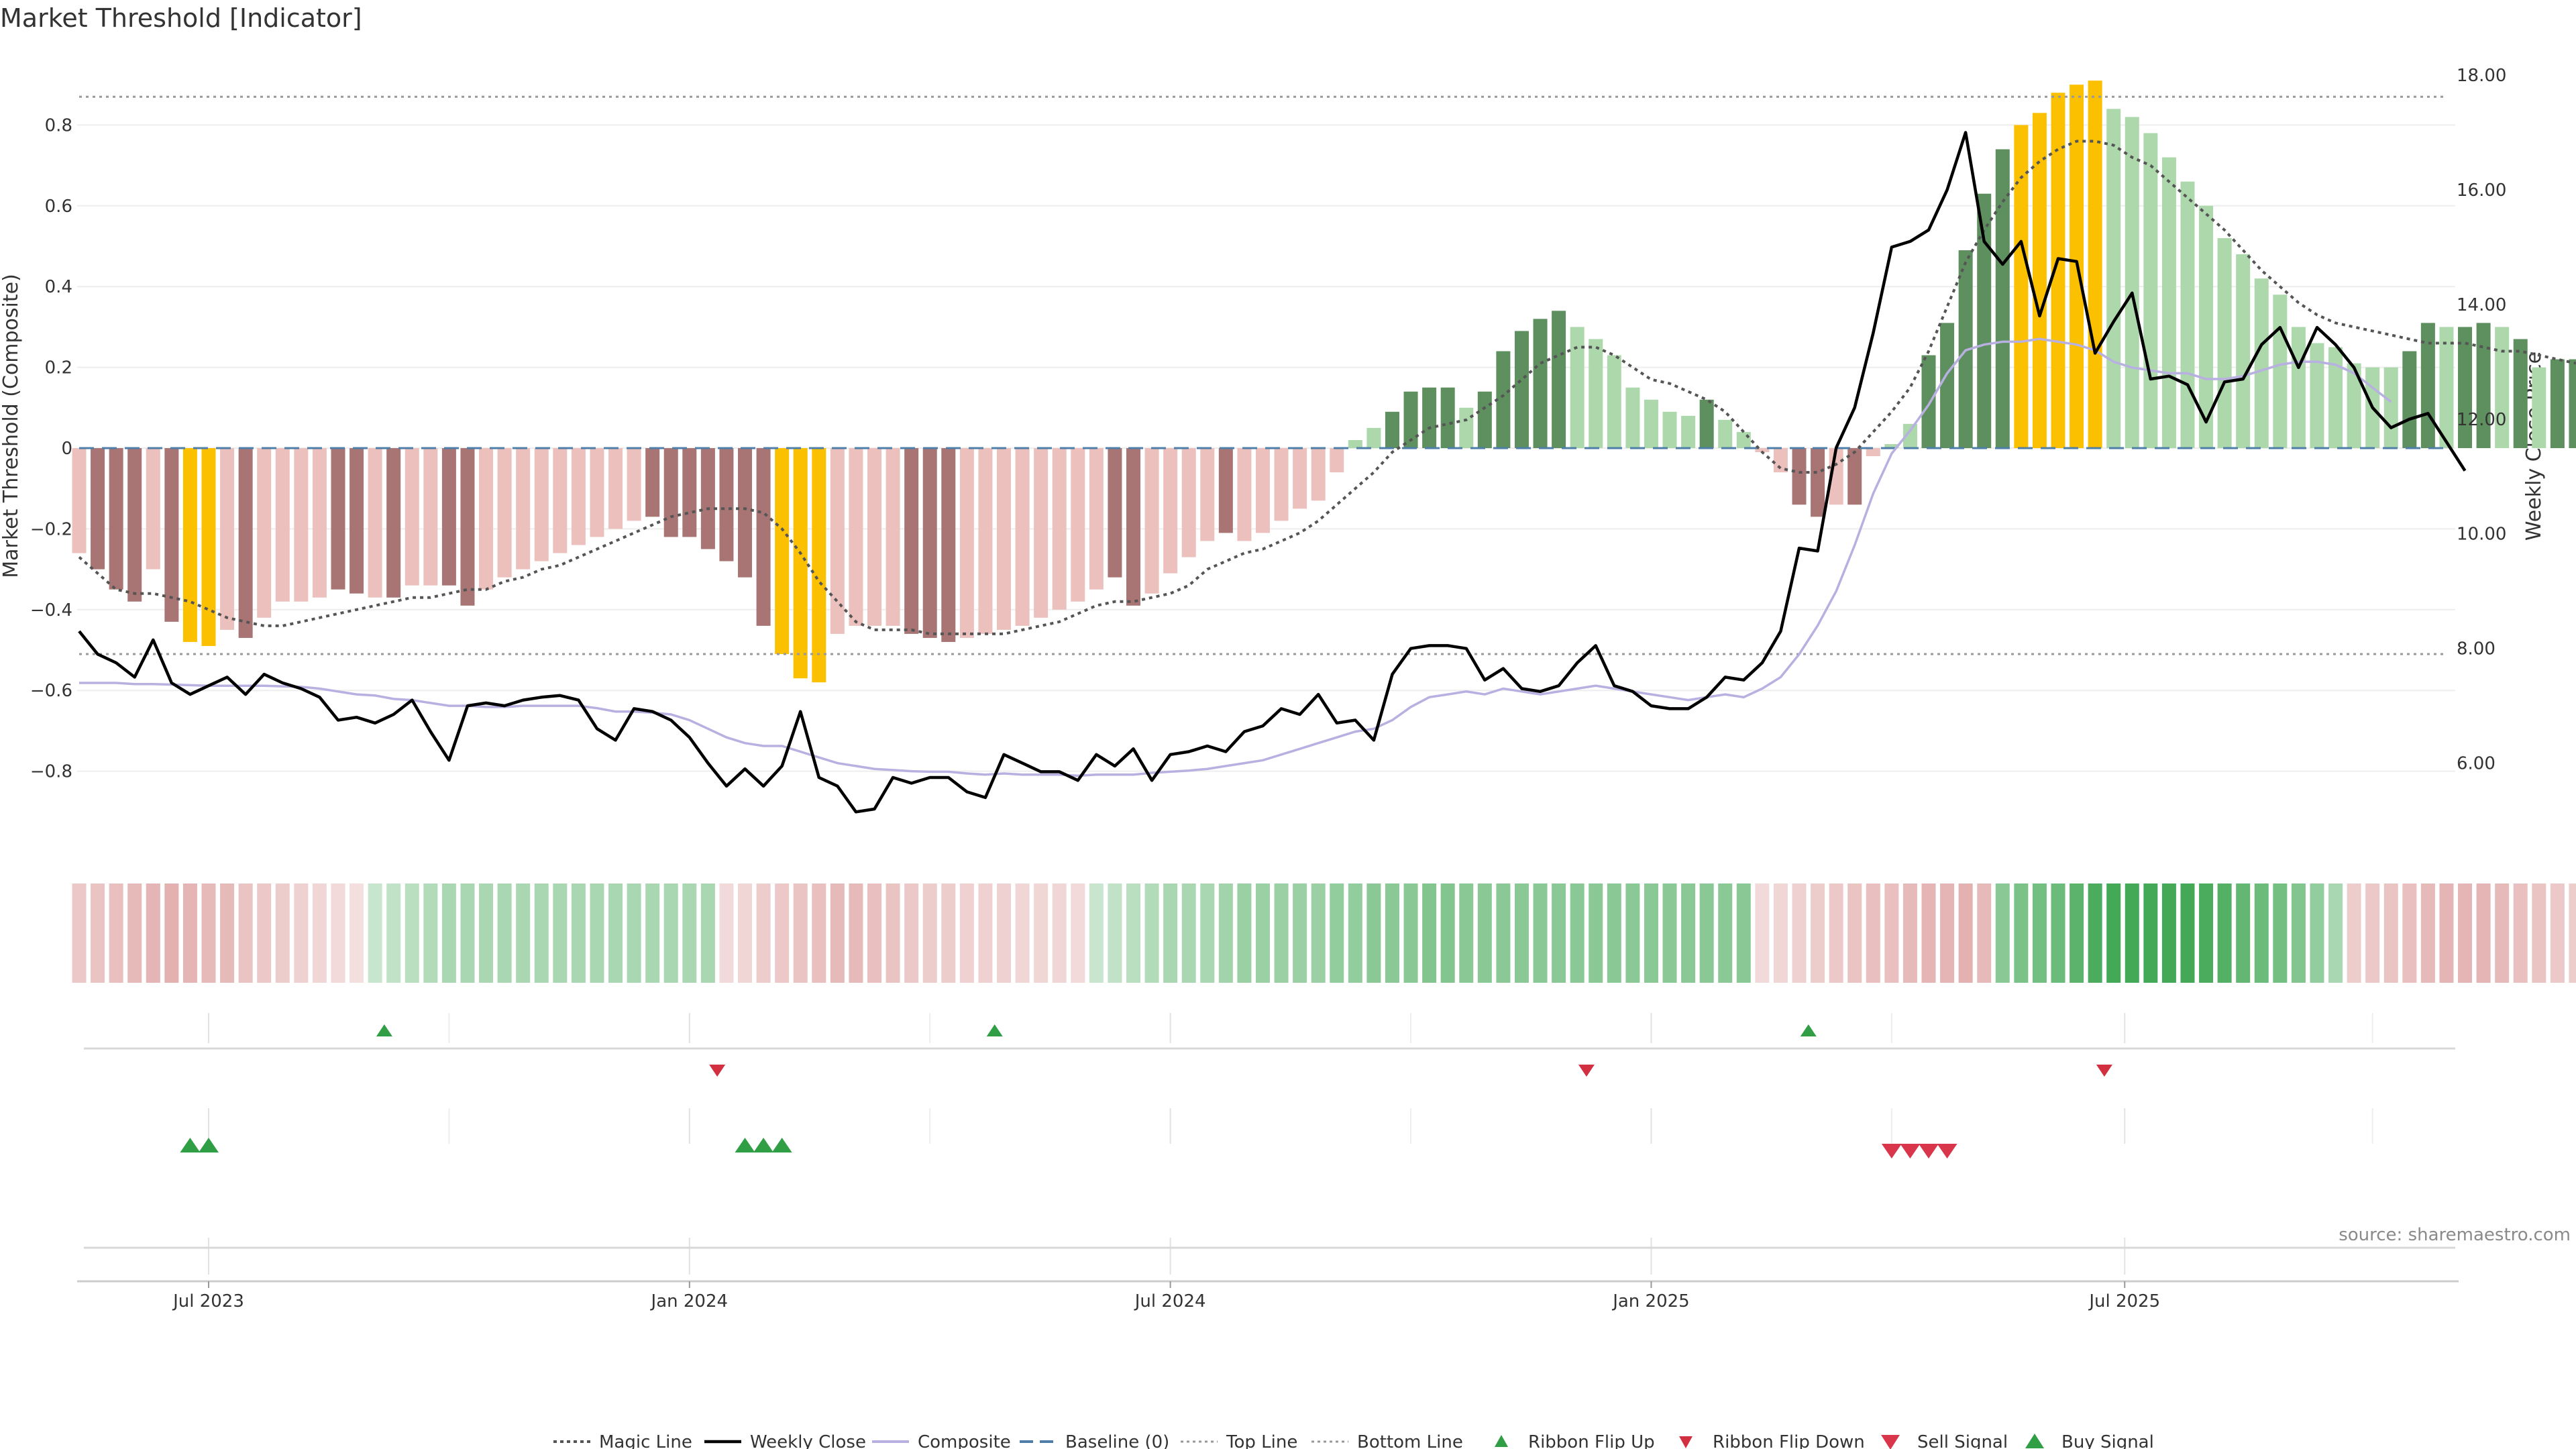 This screenshot has width=2576, height=1449. I want to click on buy-signal-marker, so click(763, 1145).